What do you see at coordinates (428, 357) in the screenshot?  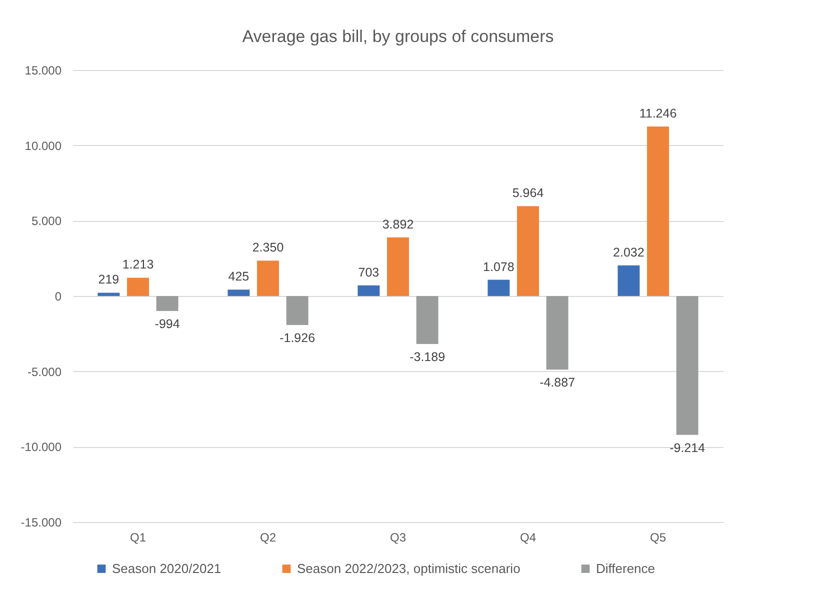 I see `data-label: -3.189` at bounding box center [428, 357].